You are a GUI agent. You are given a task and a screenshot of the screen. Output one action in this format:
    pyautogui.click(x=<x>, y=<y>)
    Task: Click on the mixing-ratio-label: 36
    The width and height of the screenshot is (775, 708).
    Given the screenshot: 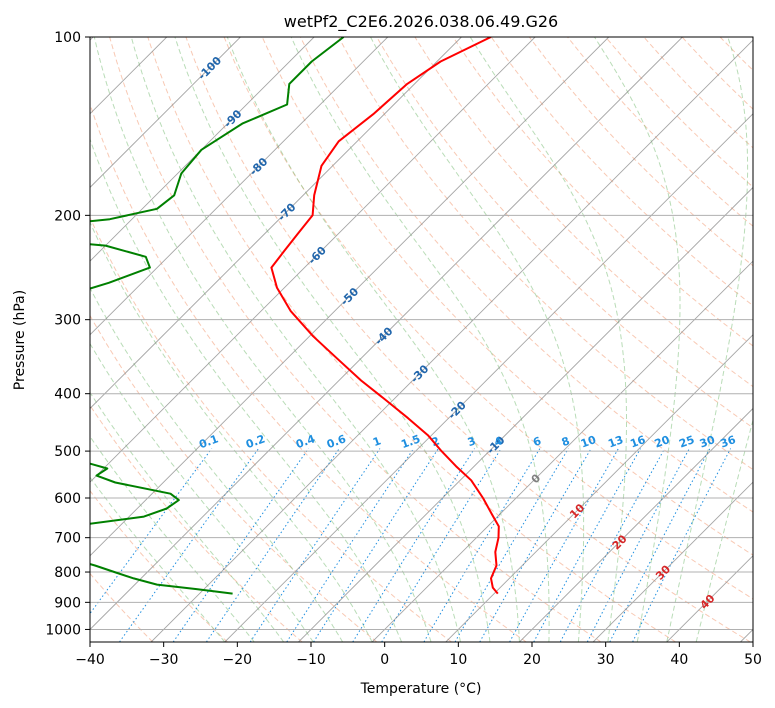 What is the action you would take?
    pyautogui.click(x=728, y=442)
    